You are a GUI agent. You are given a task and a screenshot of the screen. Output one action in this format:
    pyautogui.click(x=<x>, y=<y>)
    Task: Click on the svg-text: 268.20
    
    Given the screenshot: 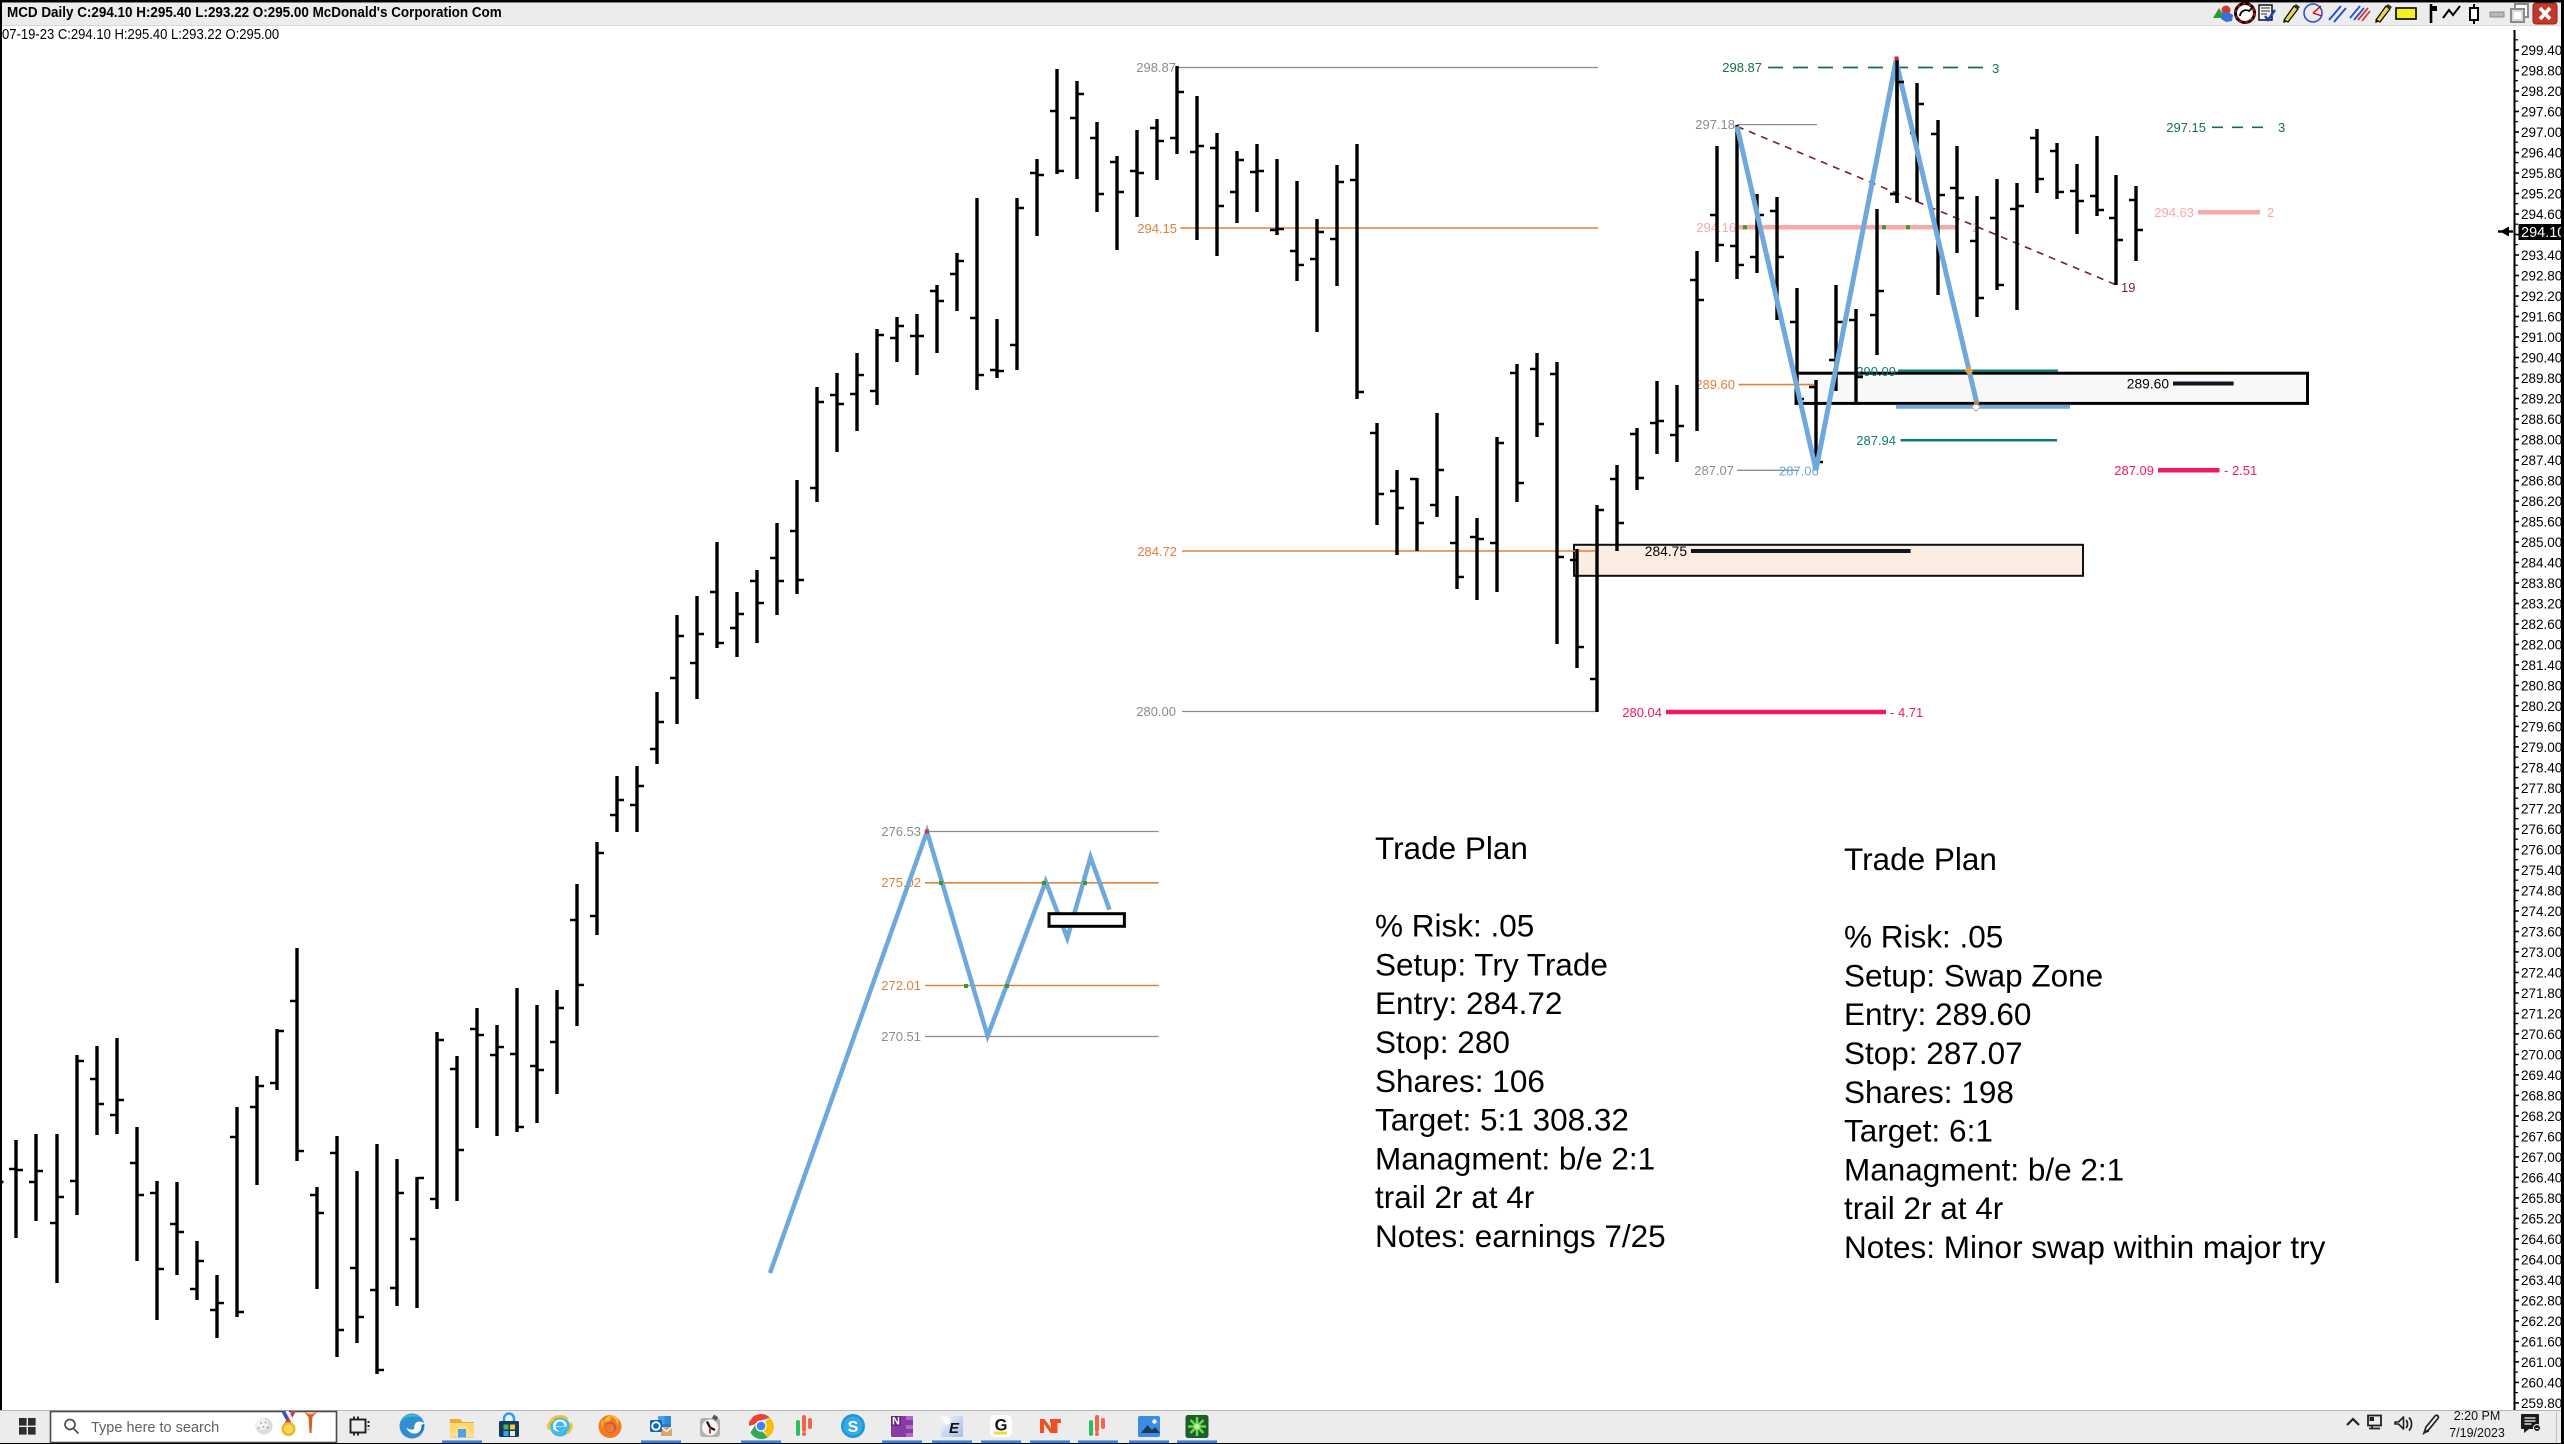 What is the action you would take?
    pyautogui.click(x=2541, y=1116)
    